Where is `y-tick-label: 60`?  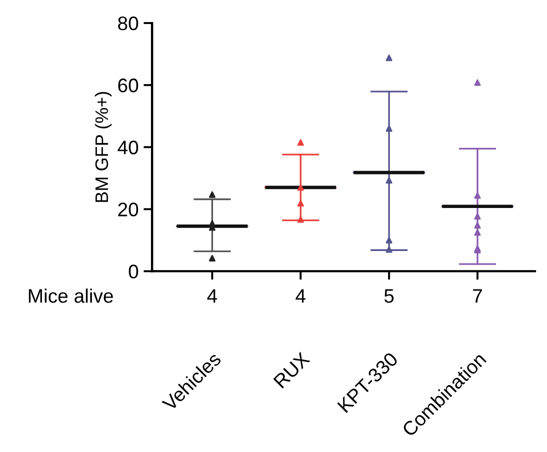 y-tick-label: 60 is located at coordinates (128, 85).